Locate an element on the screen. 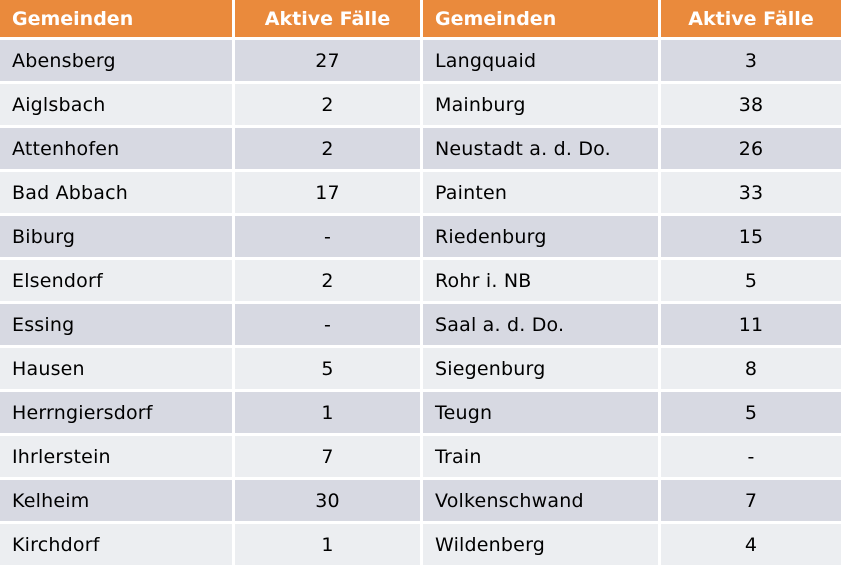 The image size is (841, 565). active-cases-cell: 38 is located at coordinates (751, 106).